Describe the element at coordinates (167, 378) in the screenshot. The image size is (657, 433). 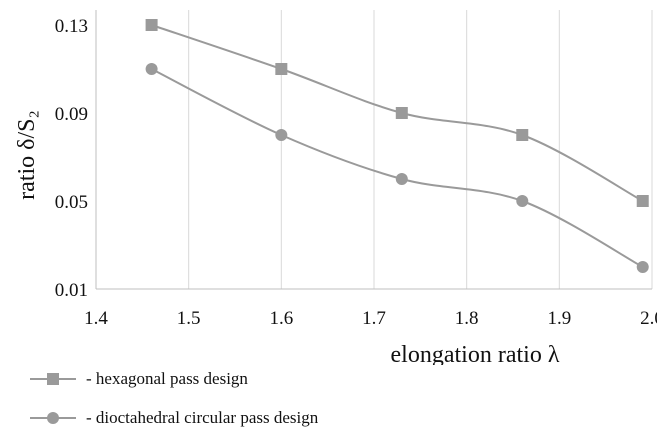
I see `legend-label-hexagonal: - hexagonal pass design` at that location.